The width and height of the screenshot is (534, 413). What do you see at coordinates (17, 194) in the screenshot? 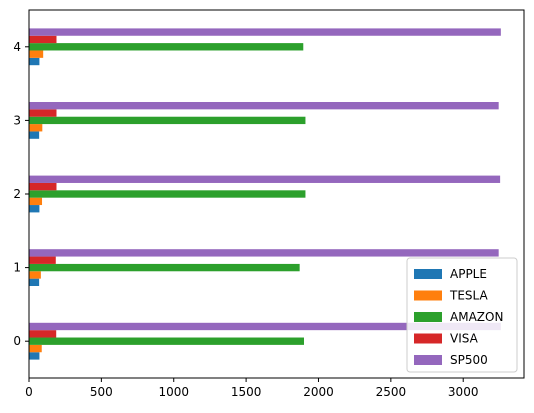
I see `y-tick-label: 2` at bounding box center [17, 194].